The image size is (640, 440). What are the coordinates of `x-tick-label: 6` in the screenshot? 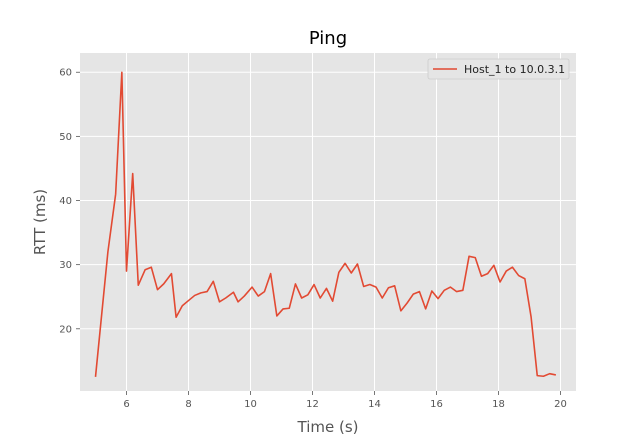 It's located at (126, 404).